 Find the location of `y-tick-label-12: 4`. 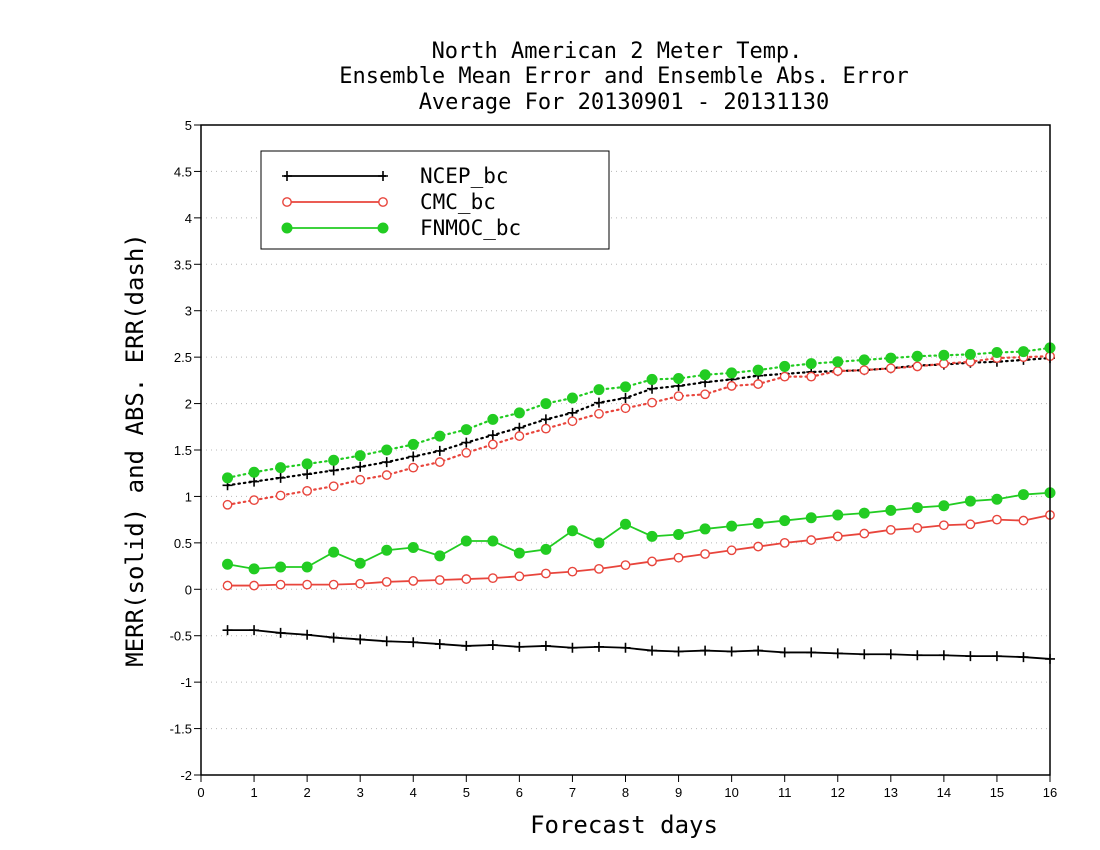

y-tick-label-12: 4 is located at coordinates (188, 218).